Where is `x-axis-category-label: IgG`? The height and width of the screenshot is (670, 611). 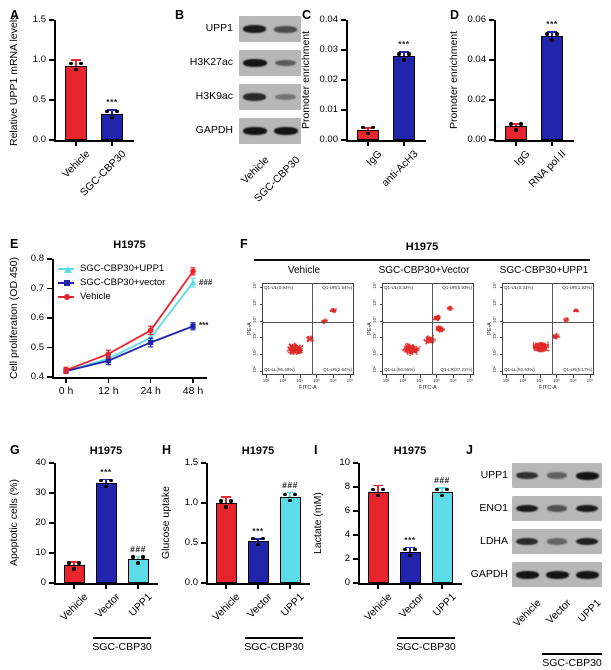
x-axis-category-label: IgG is located at coordinates (522, 158).